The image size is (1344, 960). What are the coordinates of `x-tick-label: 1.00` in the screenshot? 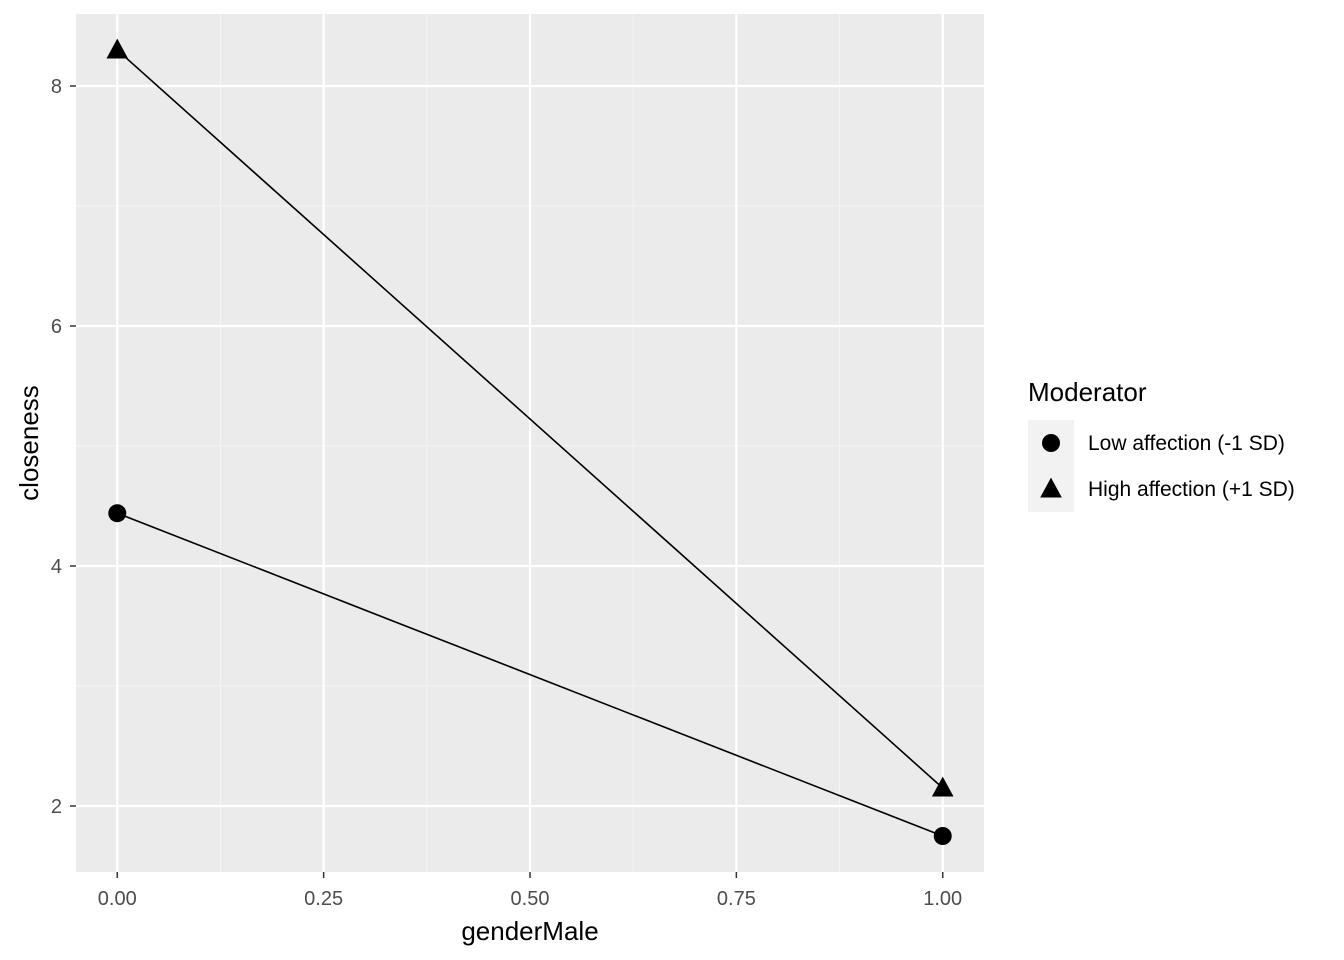 It's located at (942, 899).